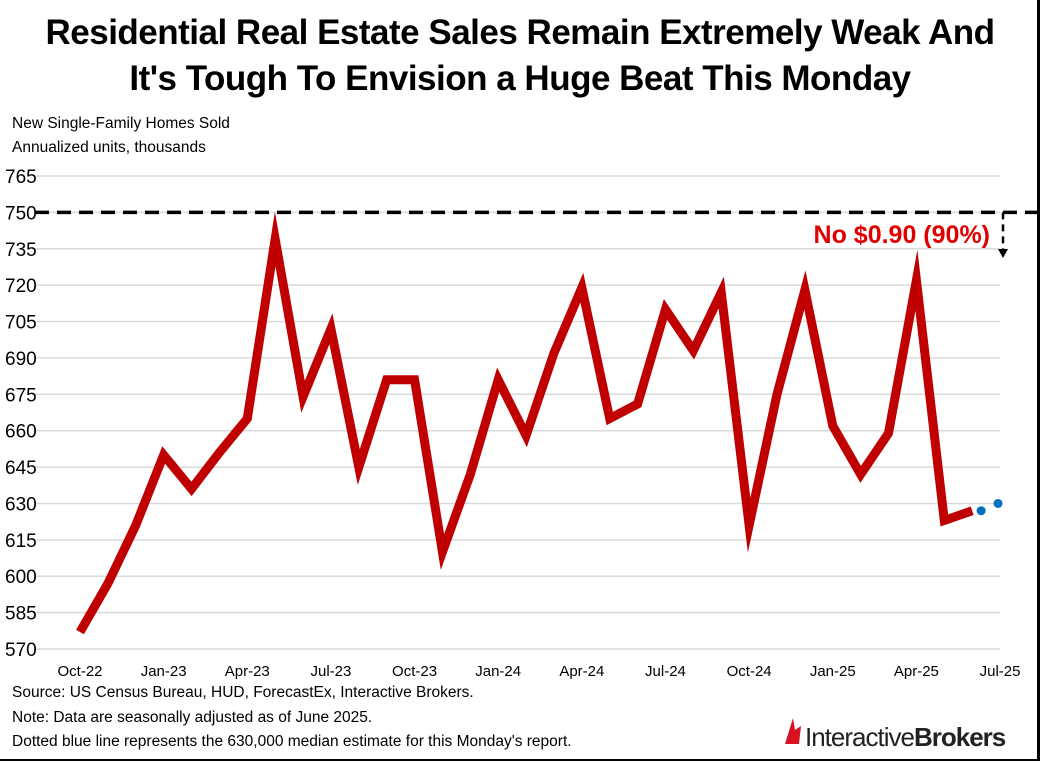 This screenshot has height=763, width=1050. I want to click on logo-text-1: Interactive, so click(860, 737).